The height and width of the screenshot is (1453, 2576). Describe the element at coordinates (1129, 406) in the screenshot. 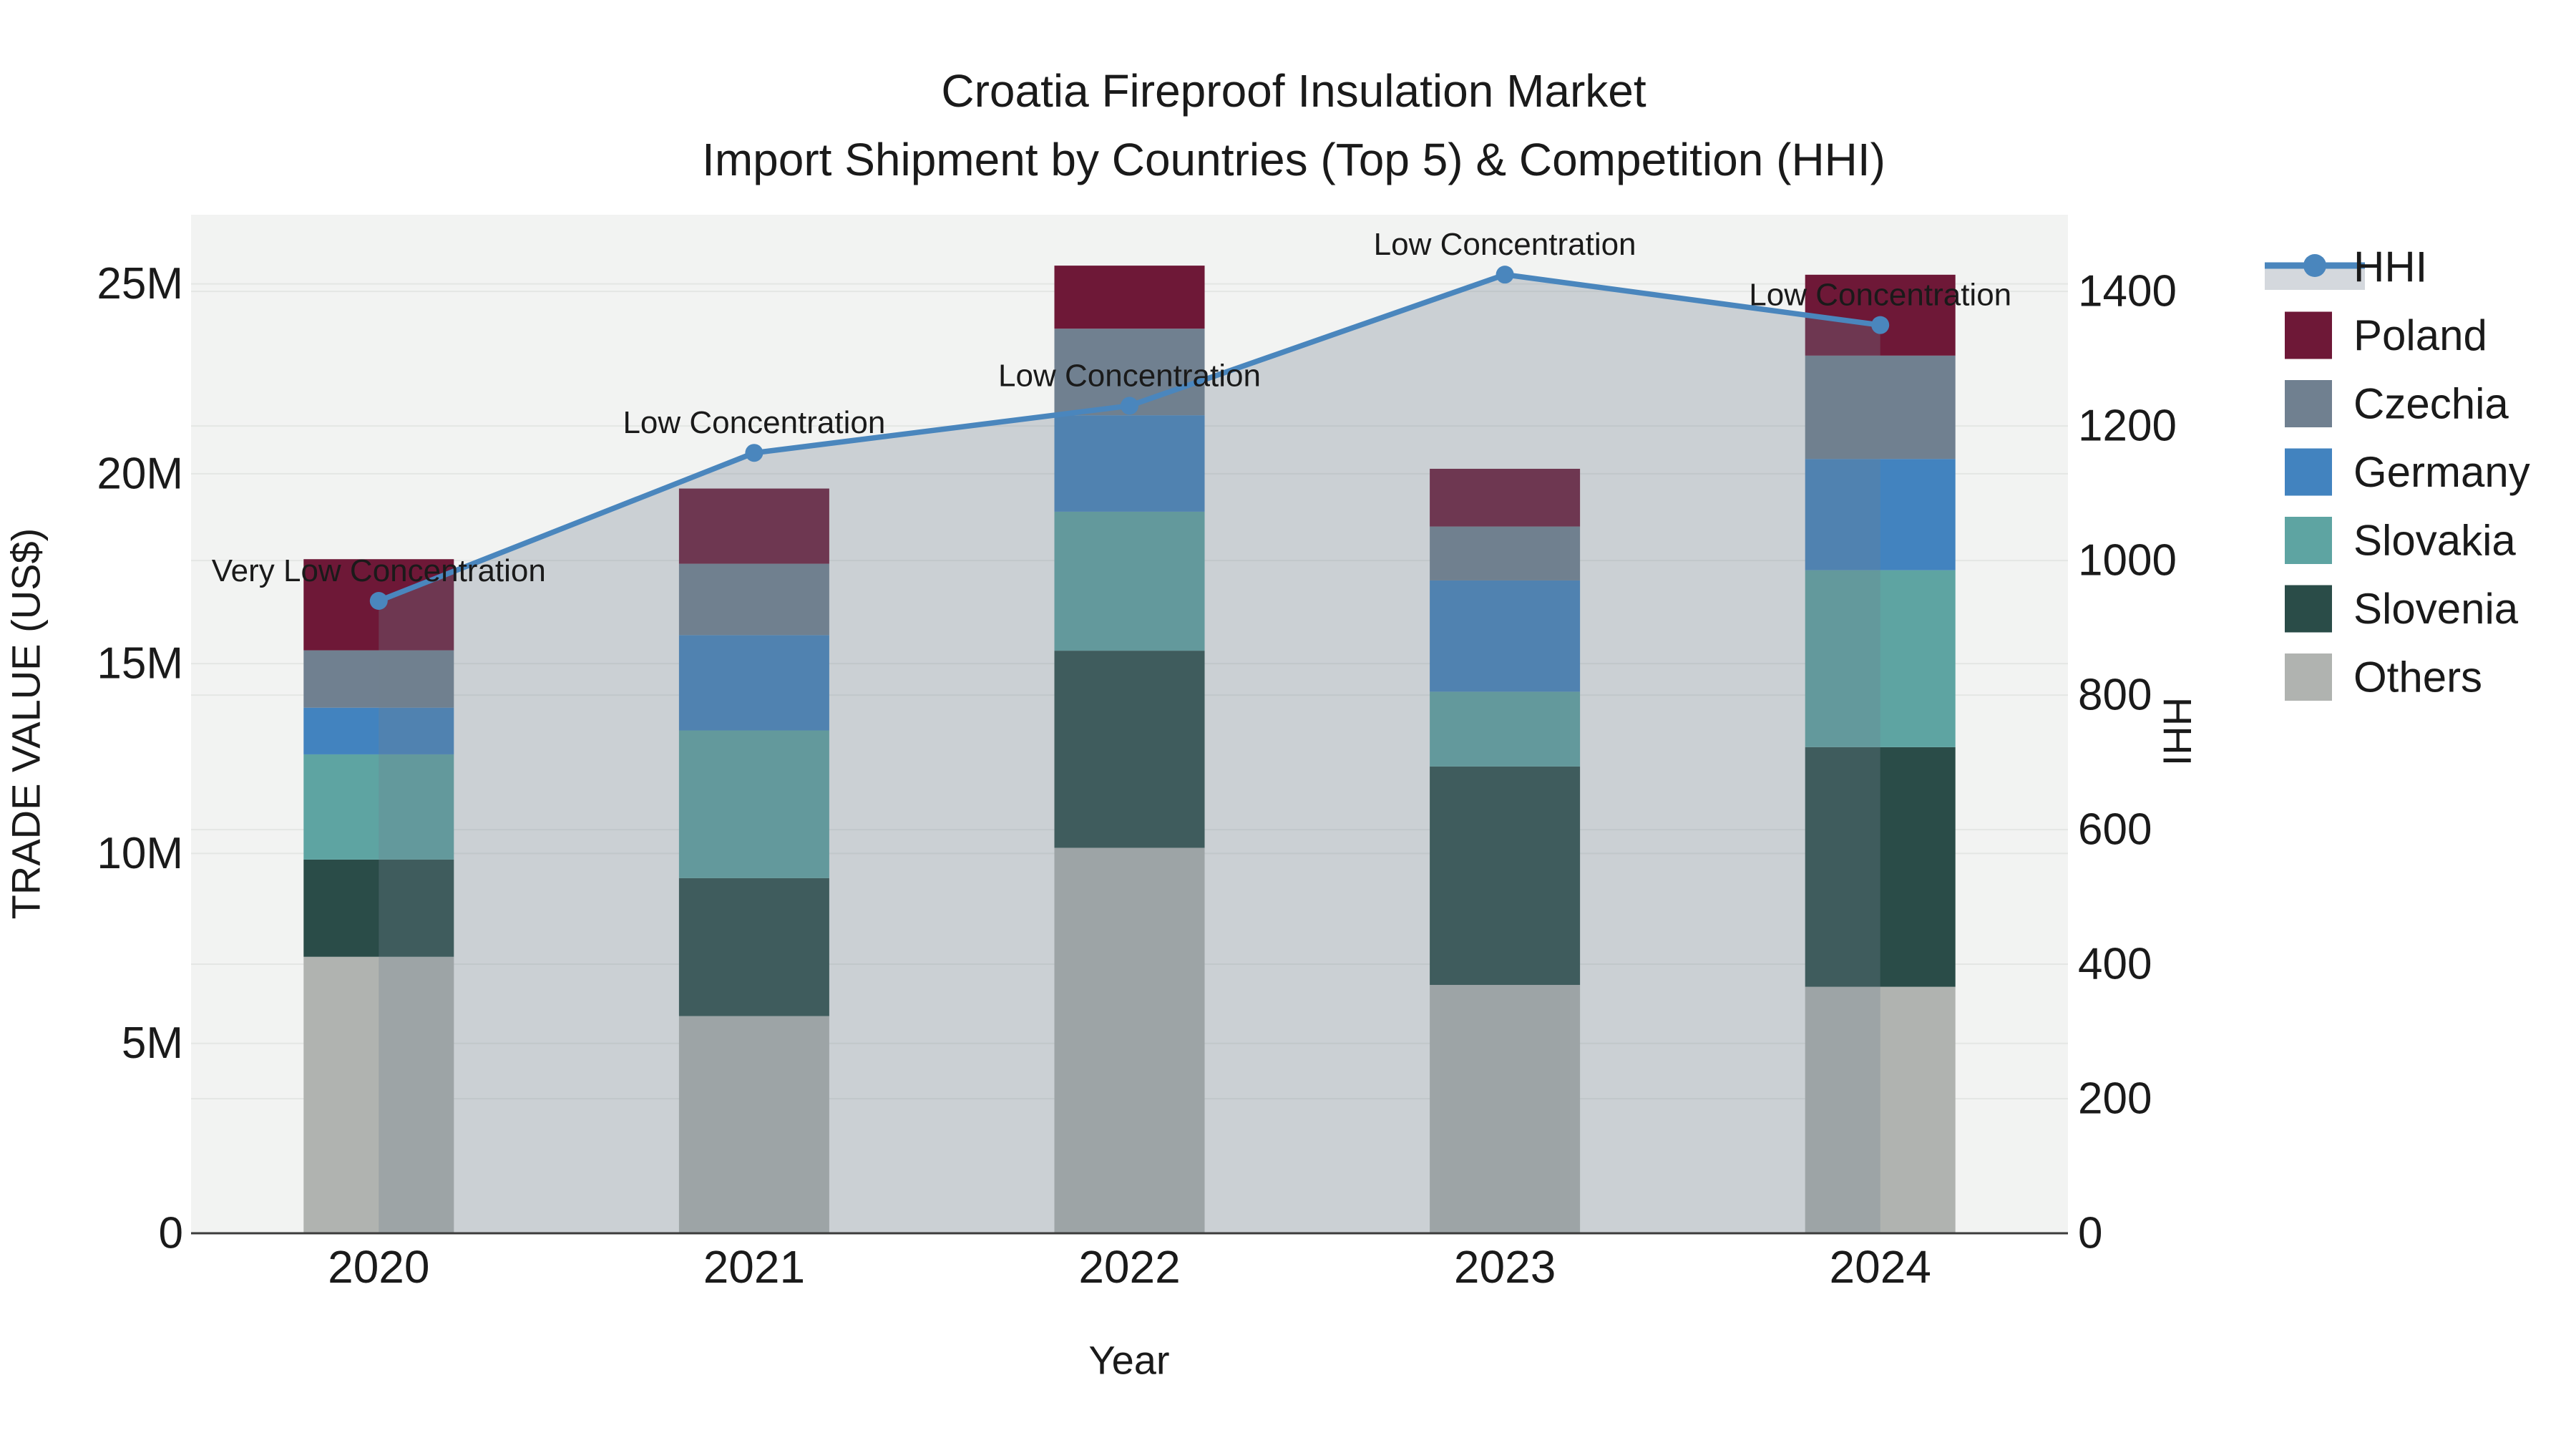

I see `hhi-marker-2022` at that location.